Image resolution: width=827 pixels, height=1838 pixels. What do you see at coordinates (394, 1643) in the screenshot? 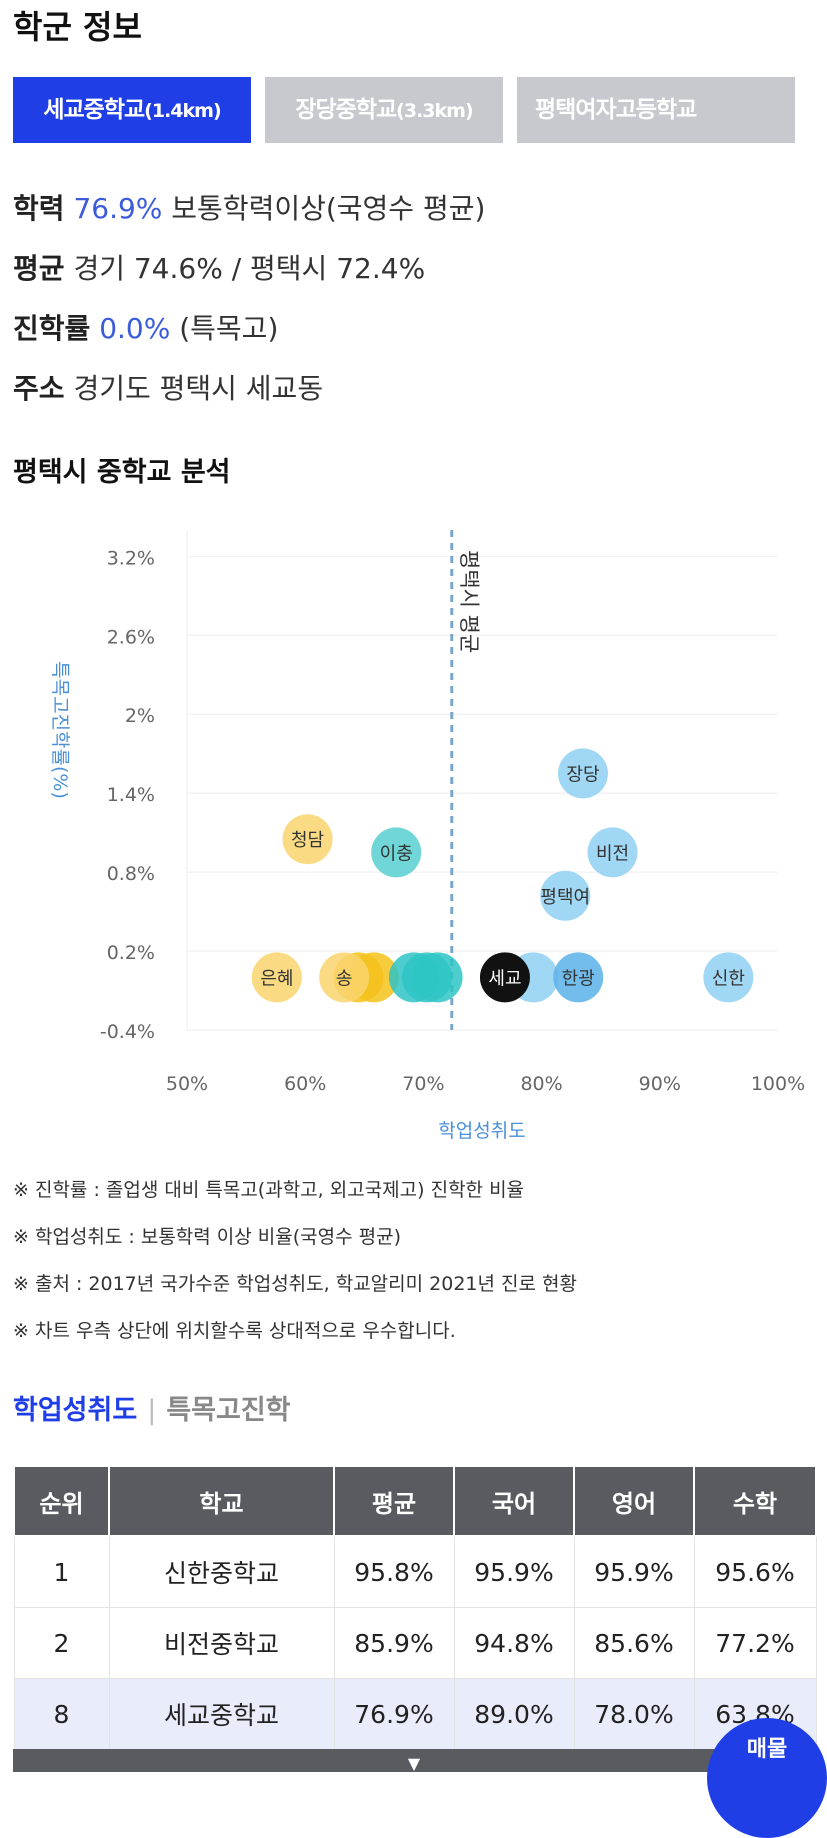
I see `cell-average: 85.9%` at bounding box center [394, 1643].